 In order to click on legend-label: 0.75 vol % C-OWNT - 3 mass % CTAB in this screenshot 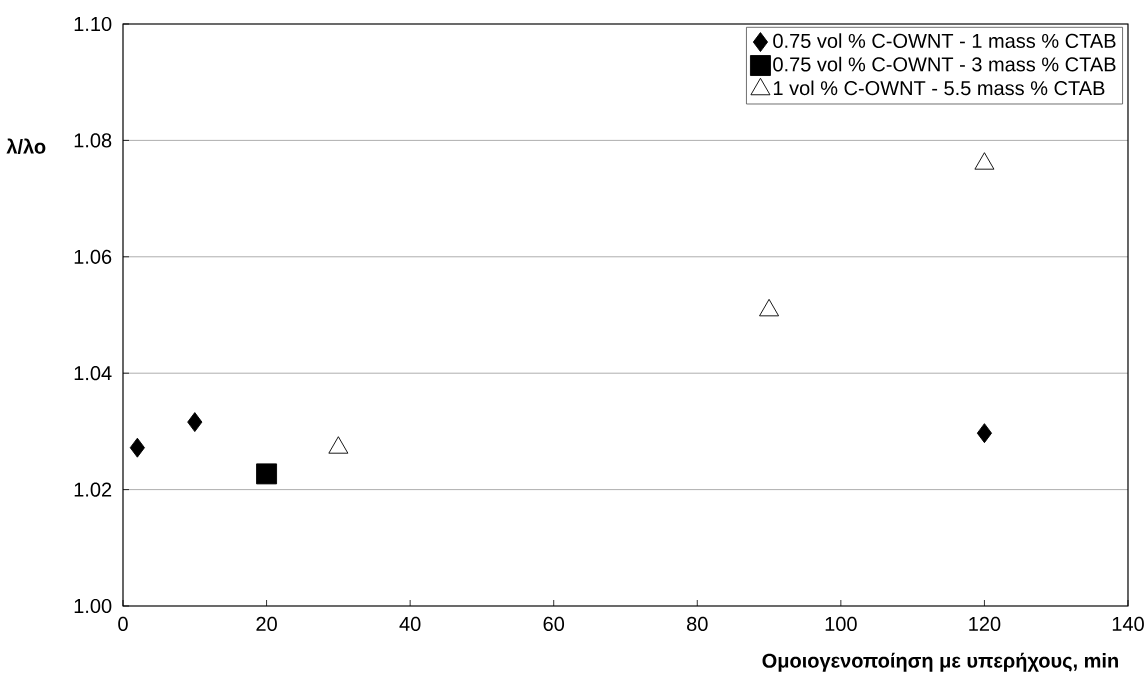, I will do `click(944, 64)`.